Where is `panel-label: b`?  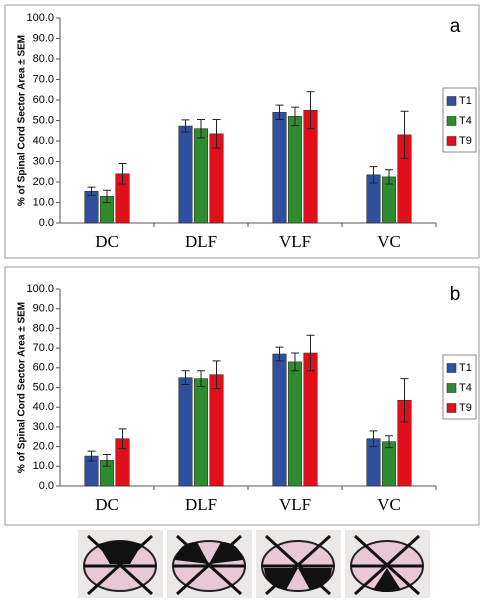 panel-label: b is located at coordinates (455, 294).